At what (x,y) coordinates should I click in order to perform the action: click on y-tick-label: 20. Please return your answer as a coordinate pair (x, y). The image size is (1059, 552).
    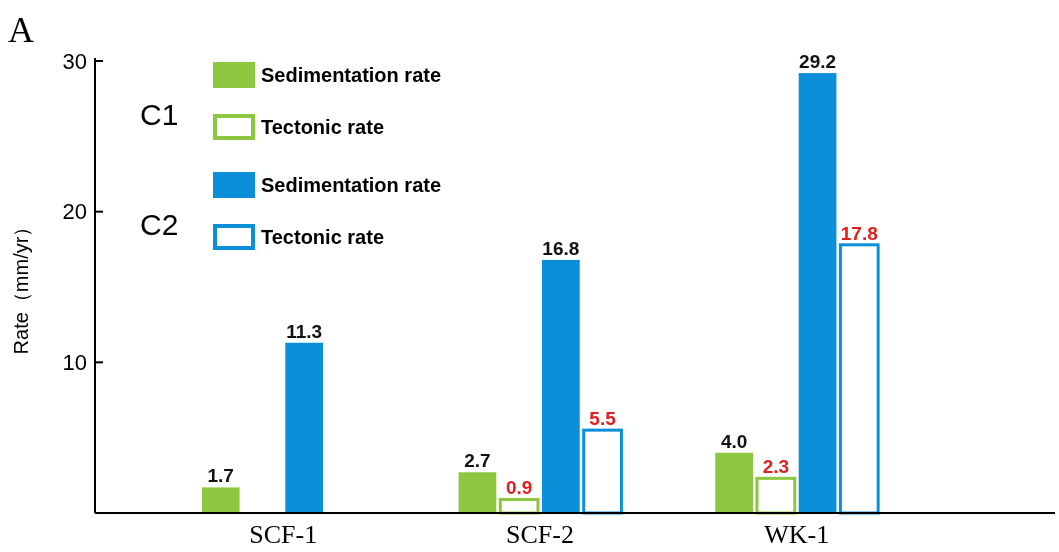
    Looking at the image, I should click on (74, 212).